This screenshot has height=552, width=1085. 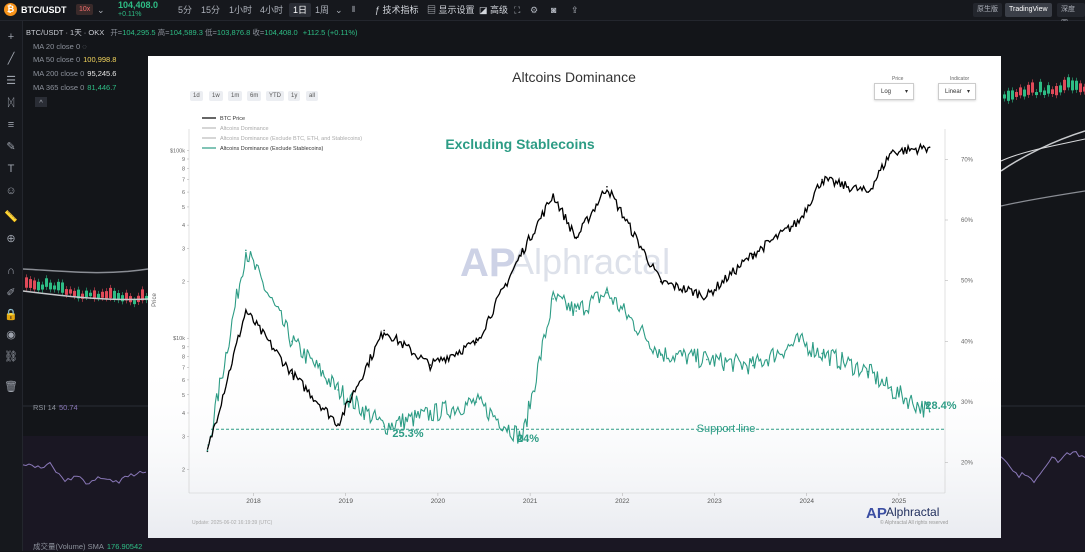 What do you see at coordinates (451, 10) in the screenshot?
I see `display-settings-button: ▤ 显示设置` at bounding box center [451, 10].